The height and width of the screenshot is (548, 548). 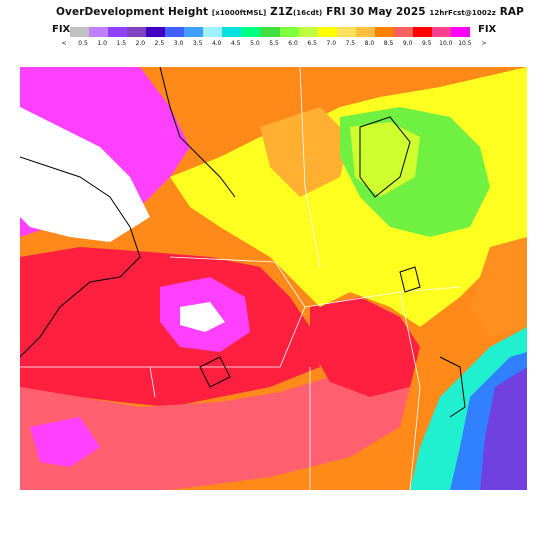 I want to click on red-region-east, so click(x=365, y=347).